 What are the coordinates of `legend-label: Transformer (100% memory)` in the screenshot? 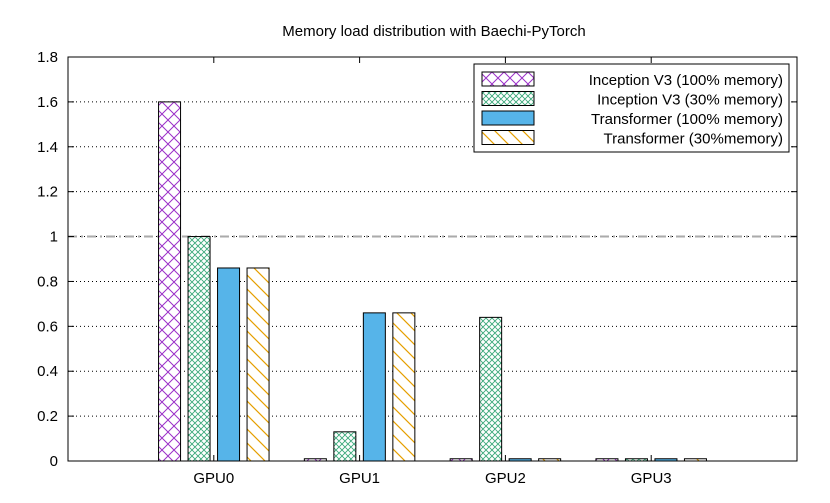 It's located at (687, 119).